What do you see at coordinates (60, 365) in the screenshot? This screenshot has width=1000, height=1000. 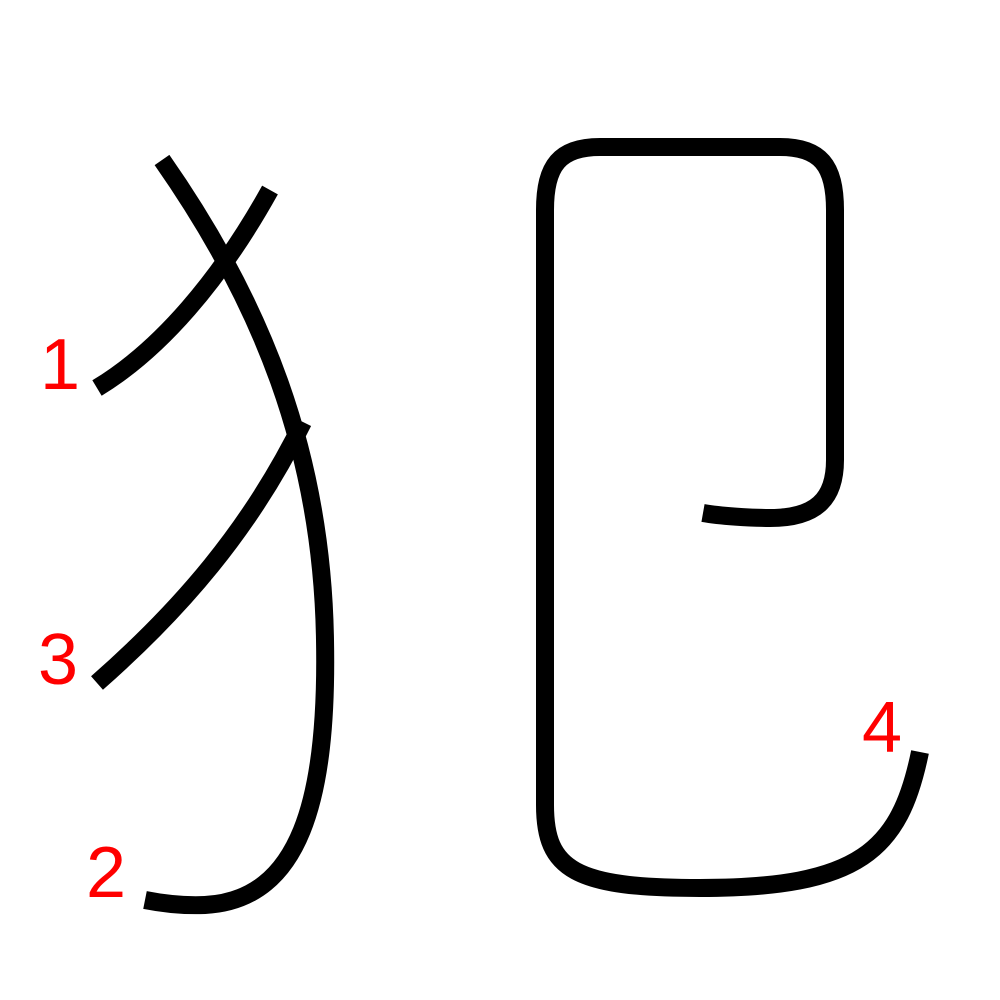 I see `stroke-label-1: 1` at bounding box center [60, 365].